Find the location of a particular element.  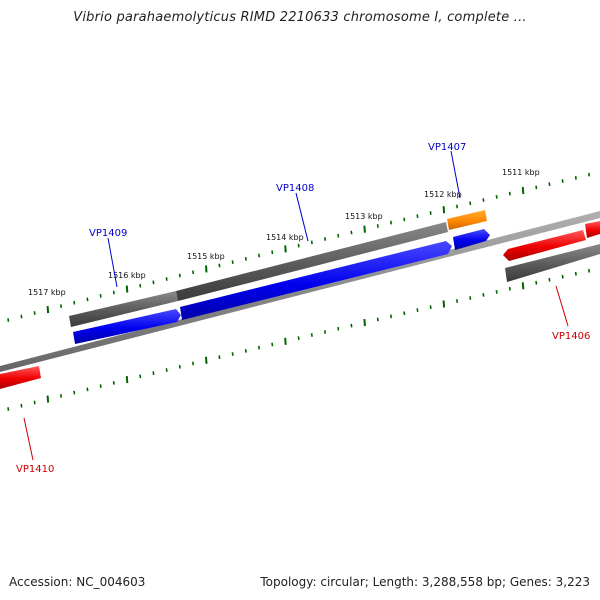

gene-label-vp1410: VP1410 is located at coordinates (35, 469).